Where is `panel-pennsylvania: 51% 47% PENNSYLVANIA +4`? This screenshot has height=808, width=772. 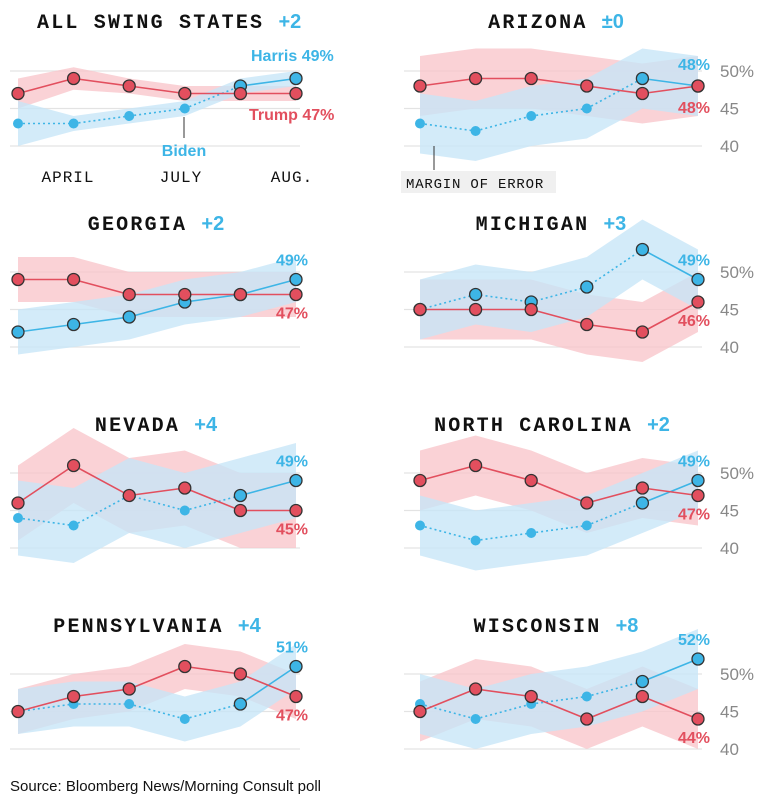
panel-pennsylvania: 51% 47% PENNSYLVANIA +4 is located at coordinates (159, 682).